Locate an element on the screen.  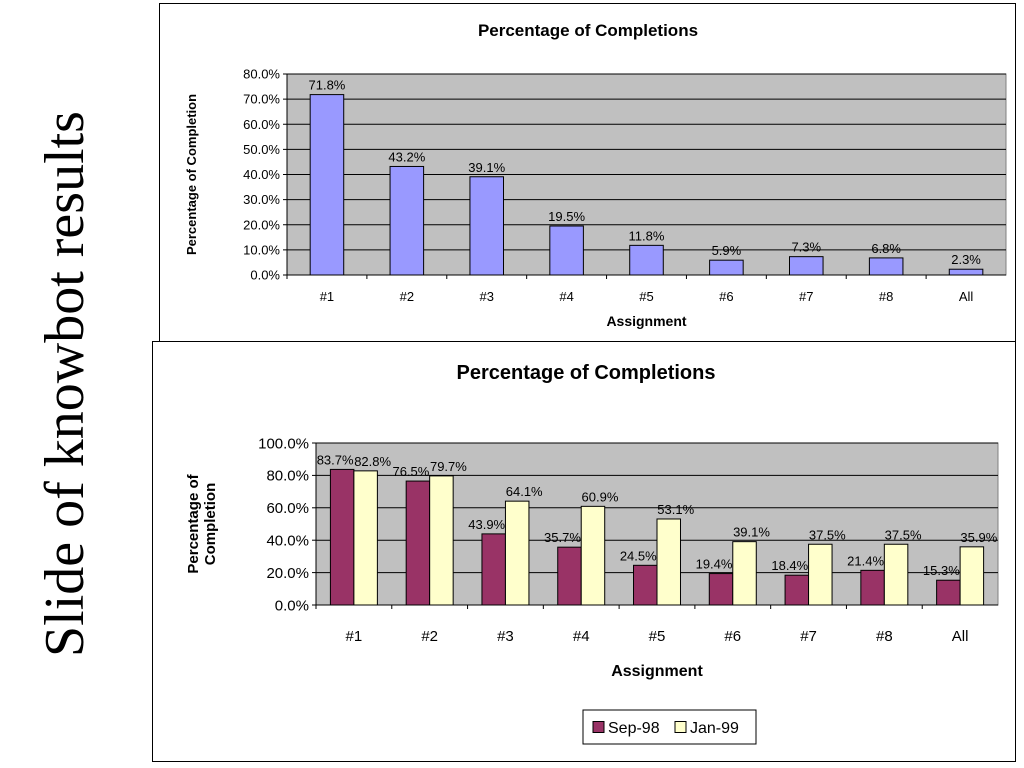
data-label: 76.5% is located at coordinates (410, 471).